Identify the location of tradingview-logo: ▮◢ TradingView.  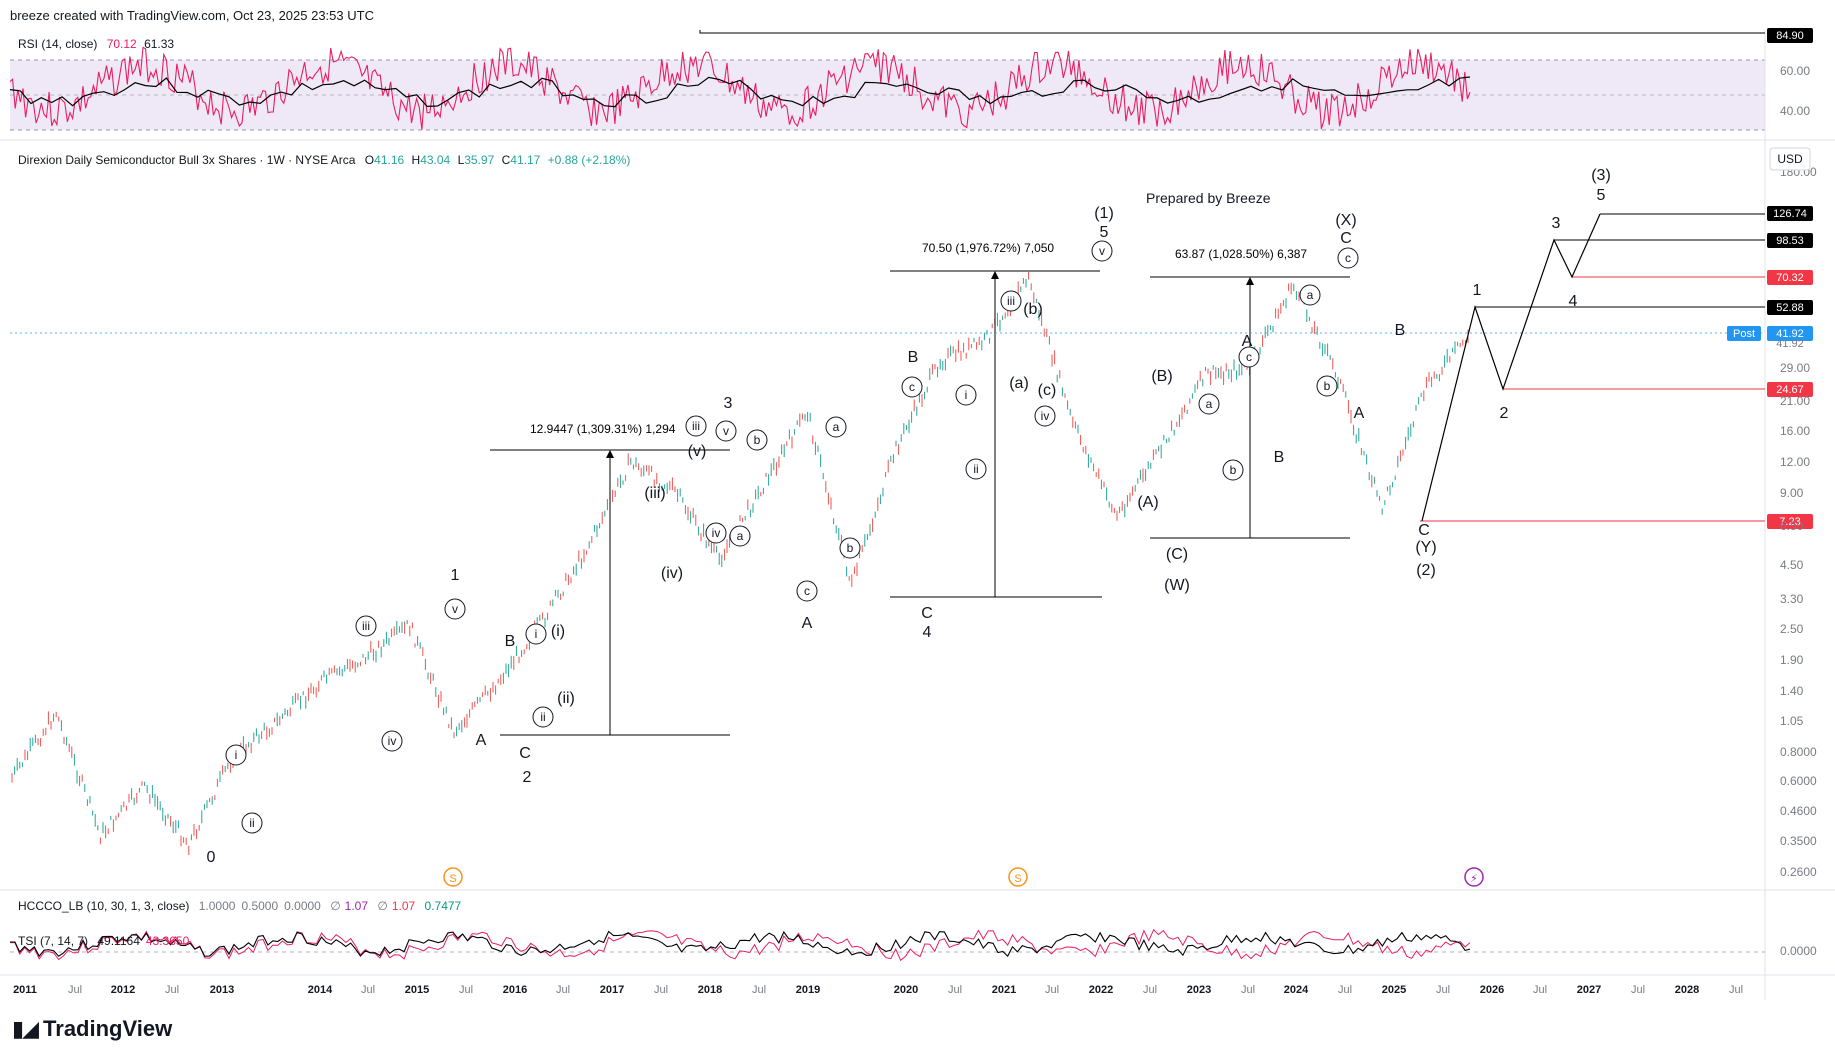
(92, 1029).